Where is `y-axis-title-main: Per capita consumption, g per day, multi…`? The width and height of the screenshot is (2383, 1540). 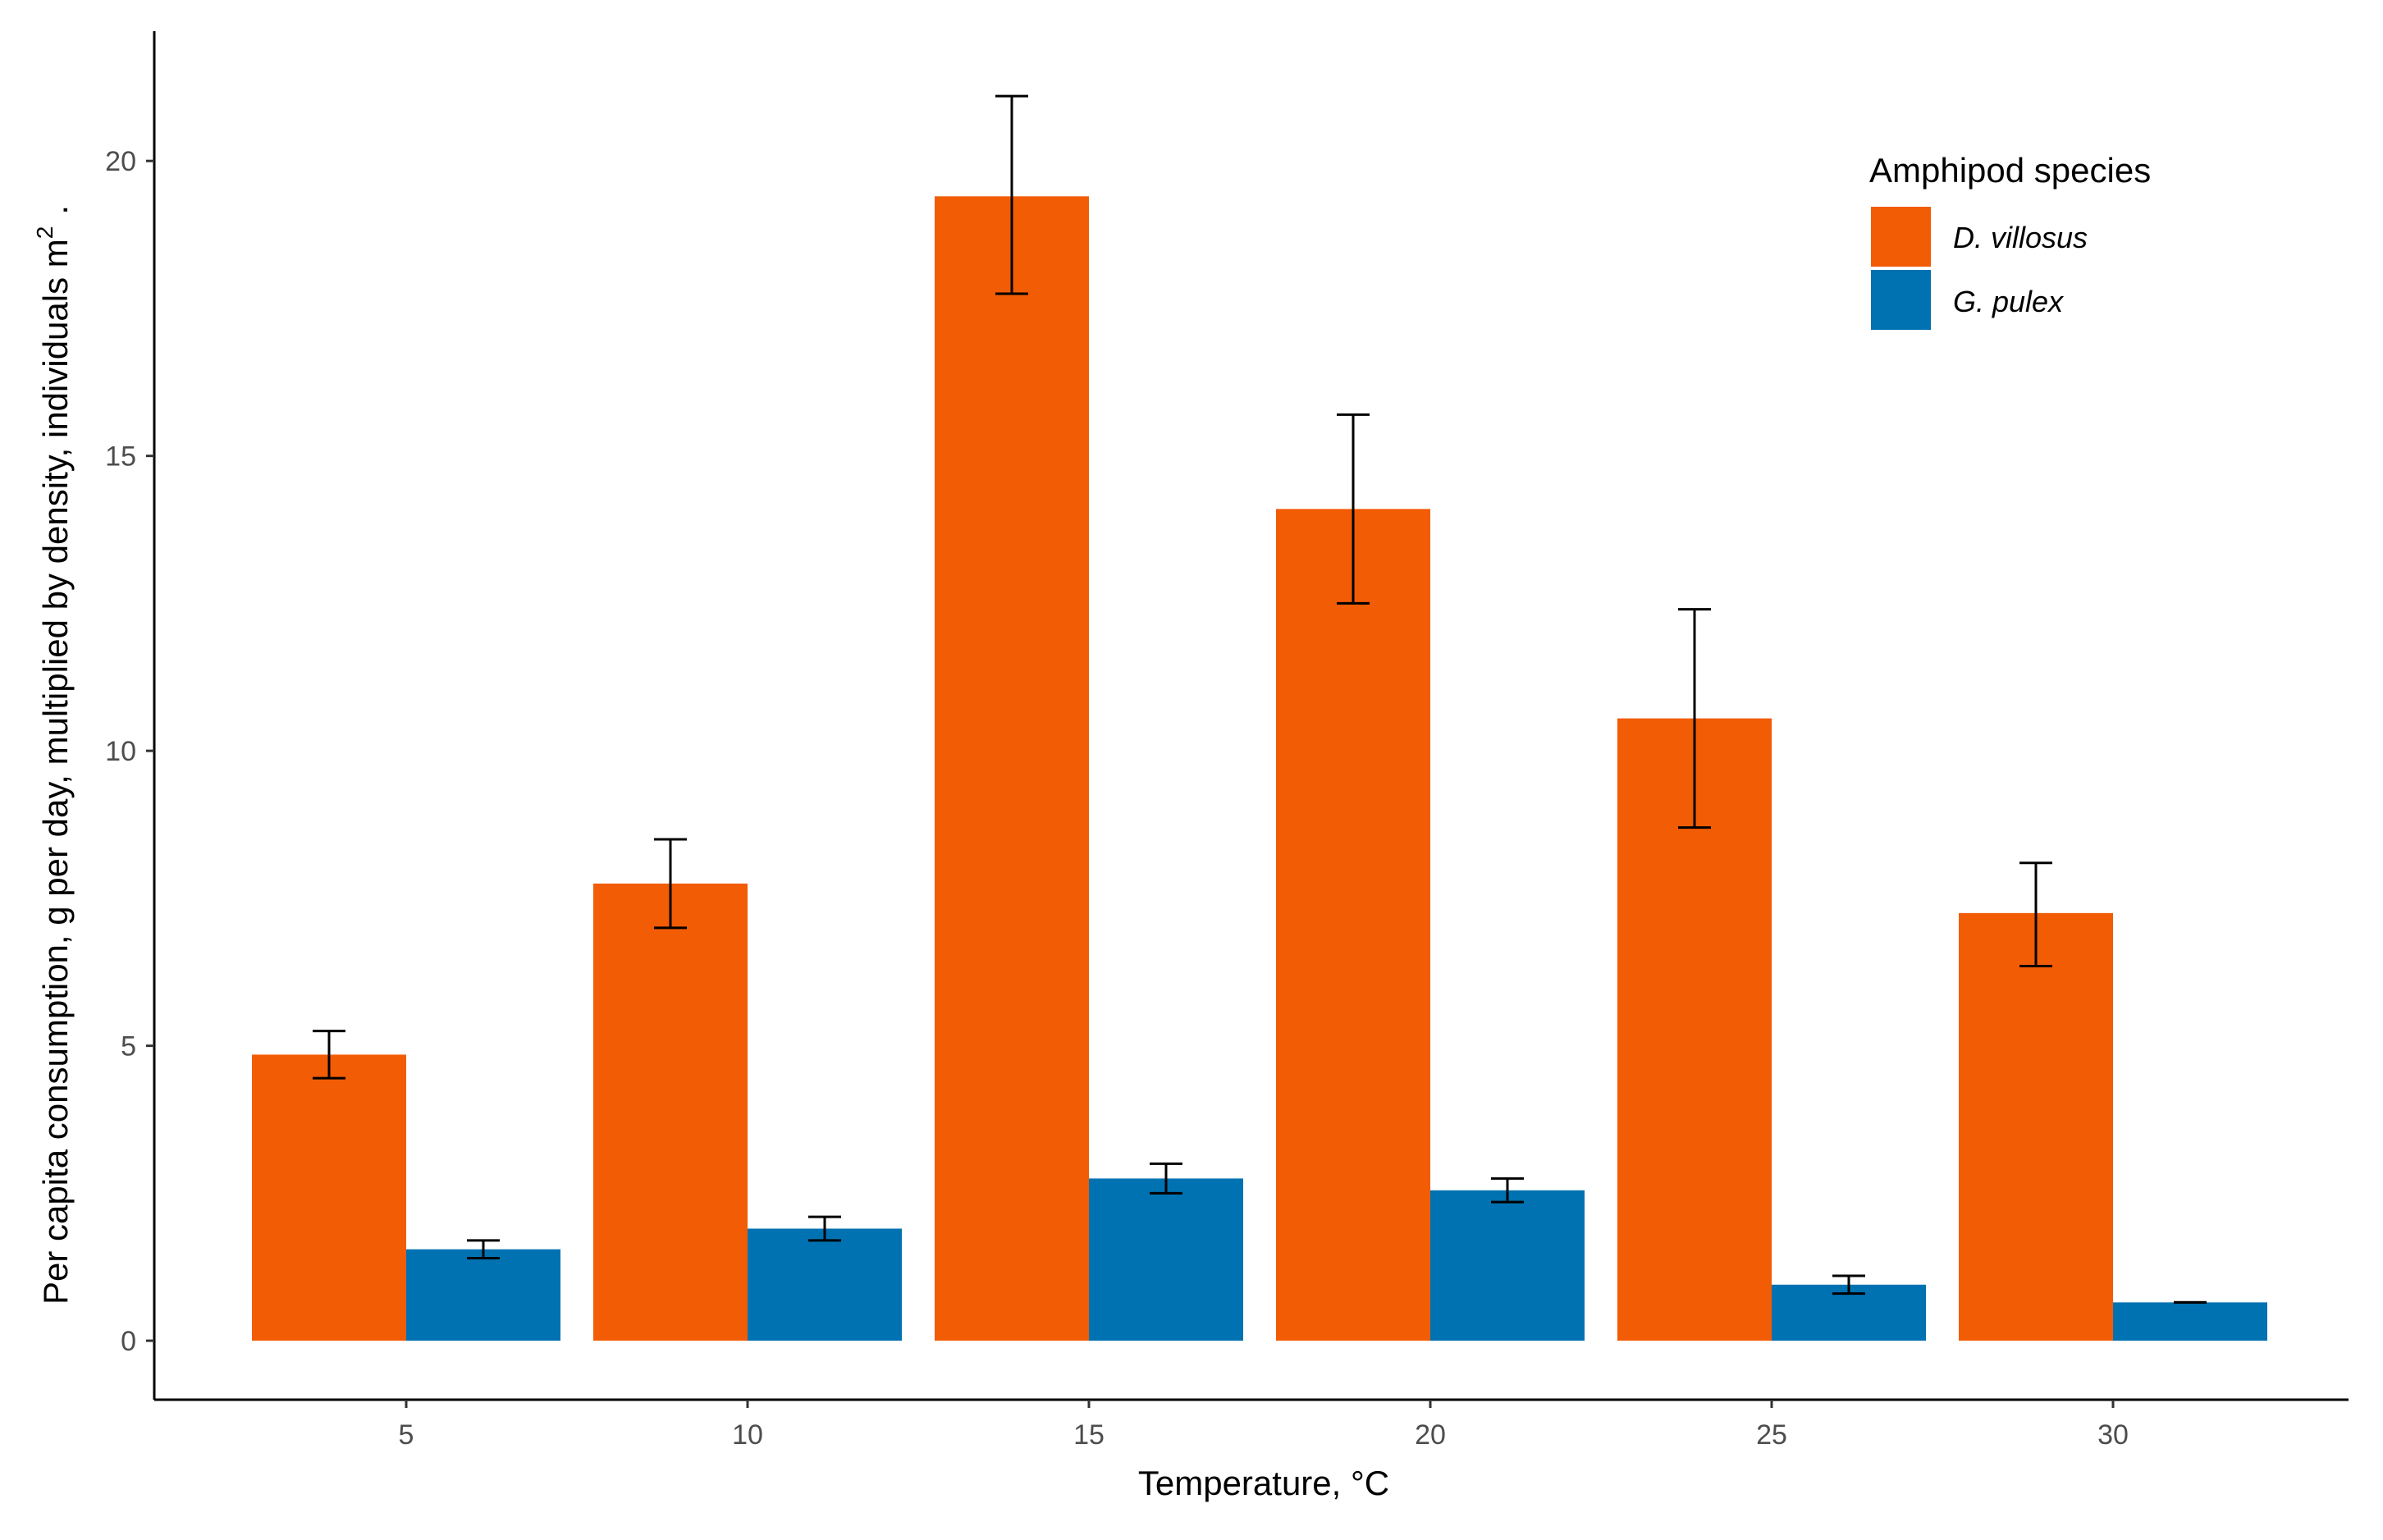 y-axis-title-main: Per capita consumption, g per day, multi… is located at coordinates (55, 772).